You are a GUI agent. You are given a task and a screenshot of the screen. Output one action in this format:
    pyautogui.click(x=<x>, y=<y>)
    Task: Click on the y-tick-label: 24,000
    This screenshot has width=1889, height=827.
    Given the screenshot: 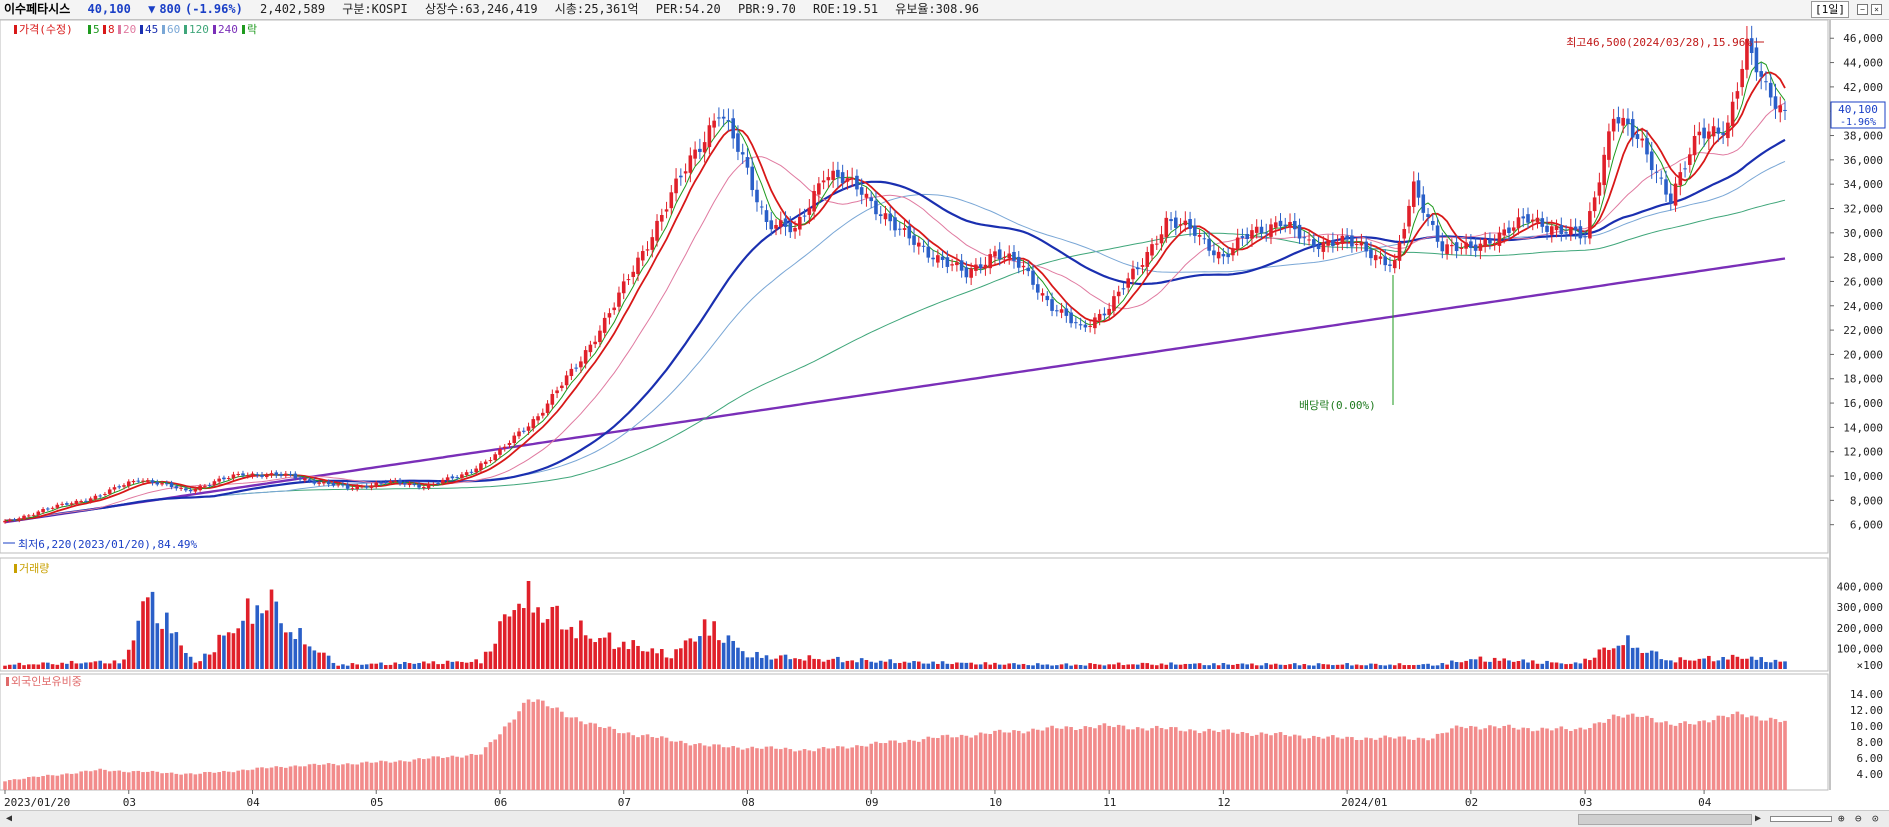 What is the action you would take?
    pyautogui.click(x=1863, y=306)
    